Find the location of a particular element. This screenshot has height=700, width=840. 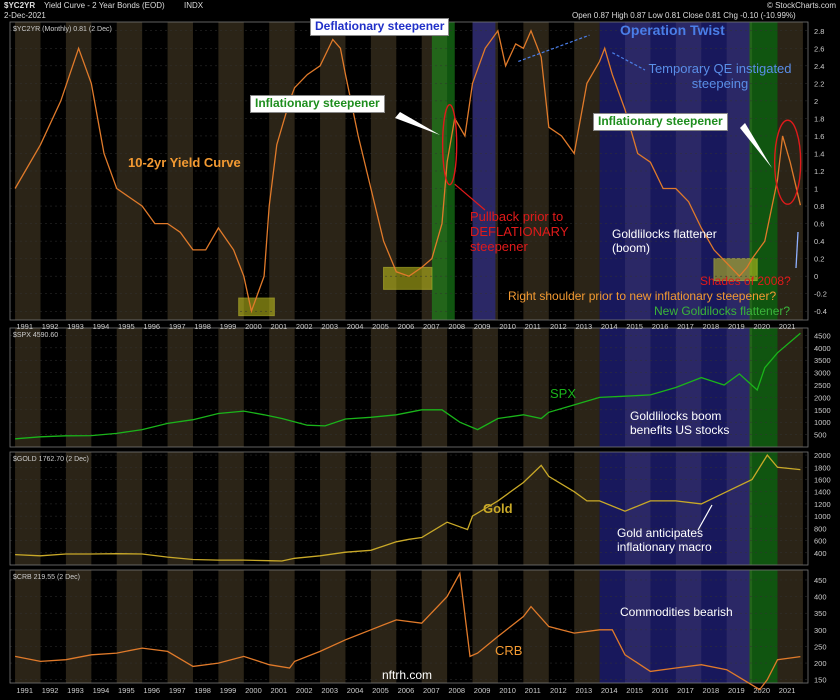

x-tick-label: 2021 is located at coordinates (787, 326).